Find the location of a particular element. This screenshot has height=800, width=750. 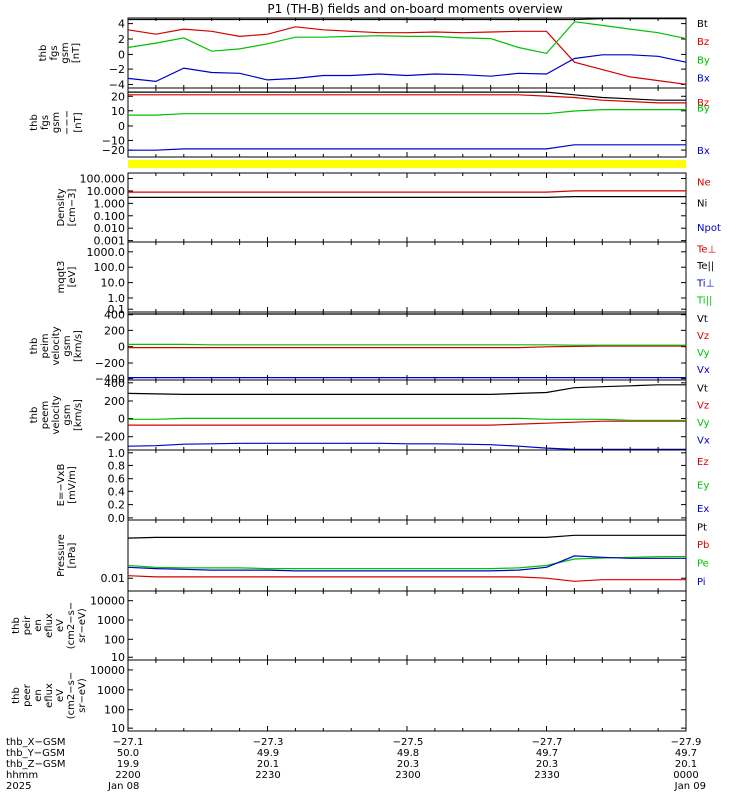

series-line-pt is located at coordinates (406, 536).